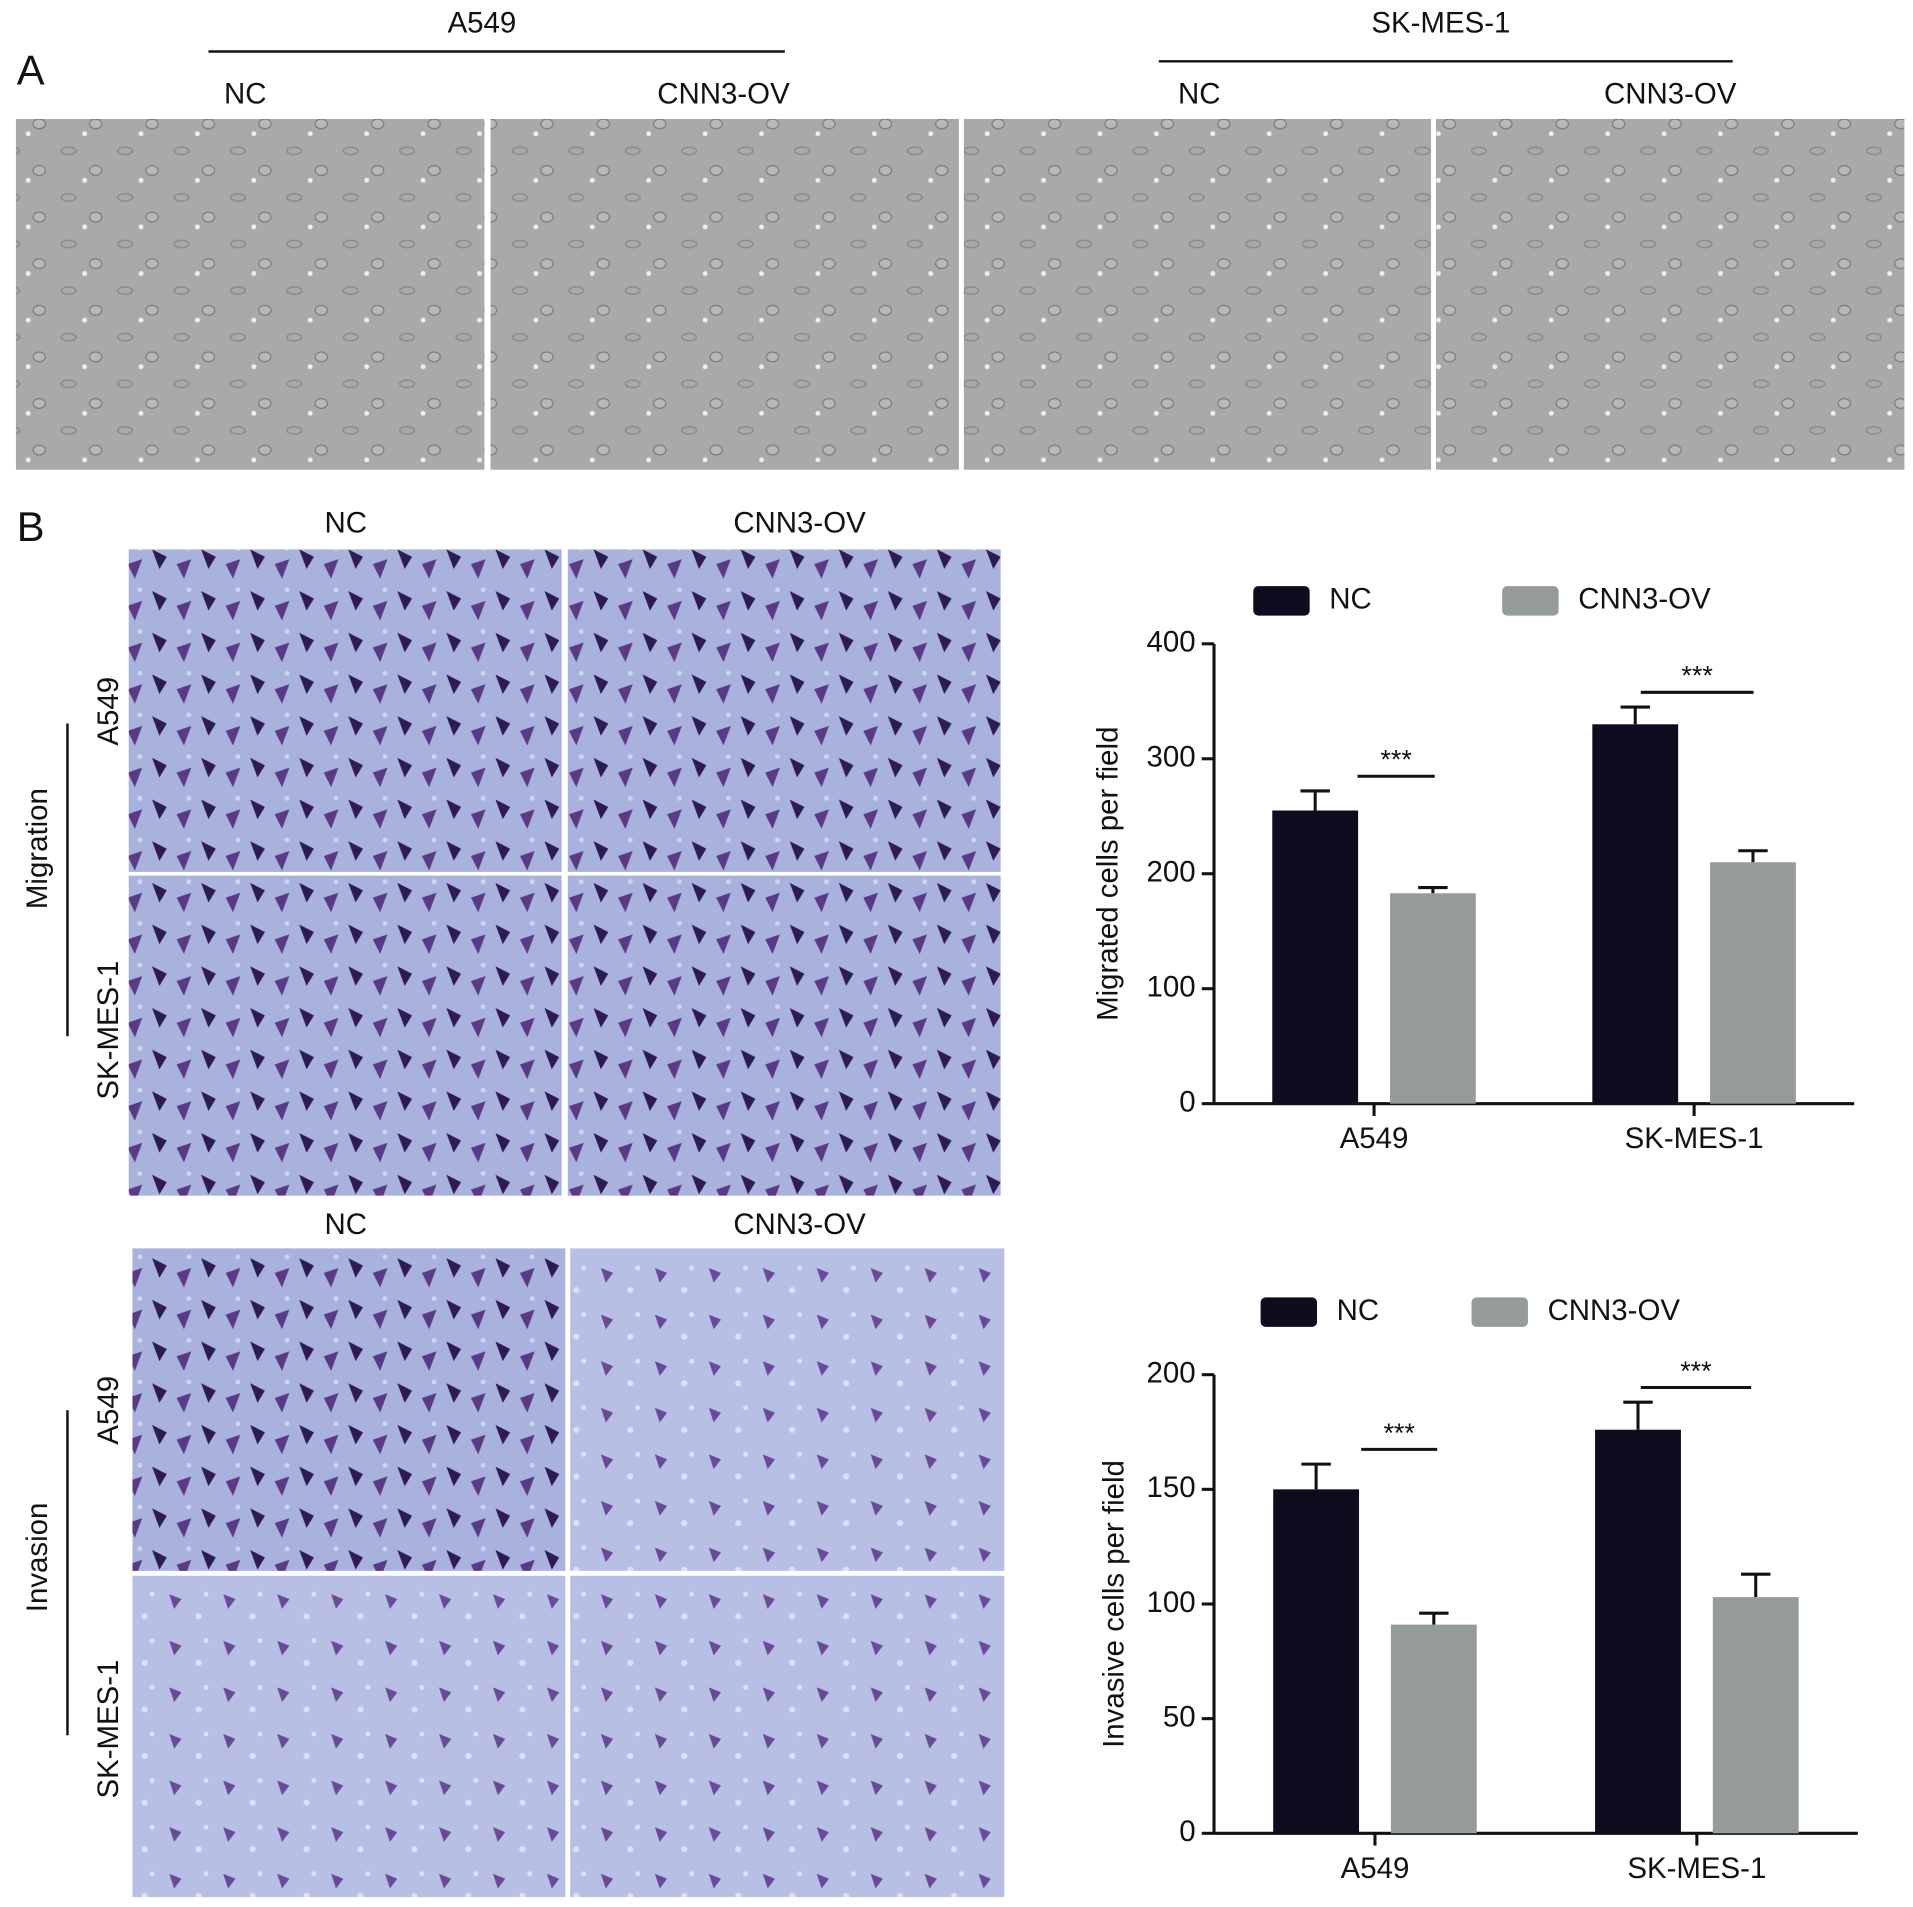 This screenshot has height=1907, width=1913. I want to click on assay-label: Invasion, so click(37, 1558).